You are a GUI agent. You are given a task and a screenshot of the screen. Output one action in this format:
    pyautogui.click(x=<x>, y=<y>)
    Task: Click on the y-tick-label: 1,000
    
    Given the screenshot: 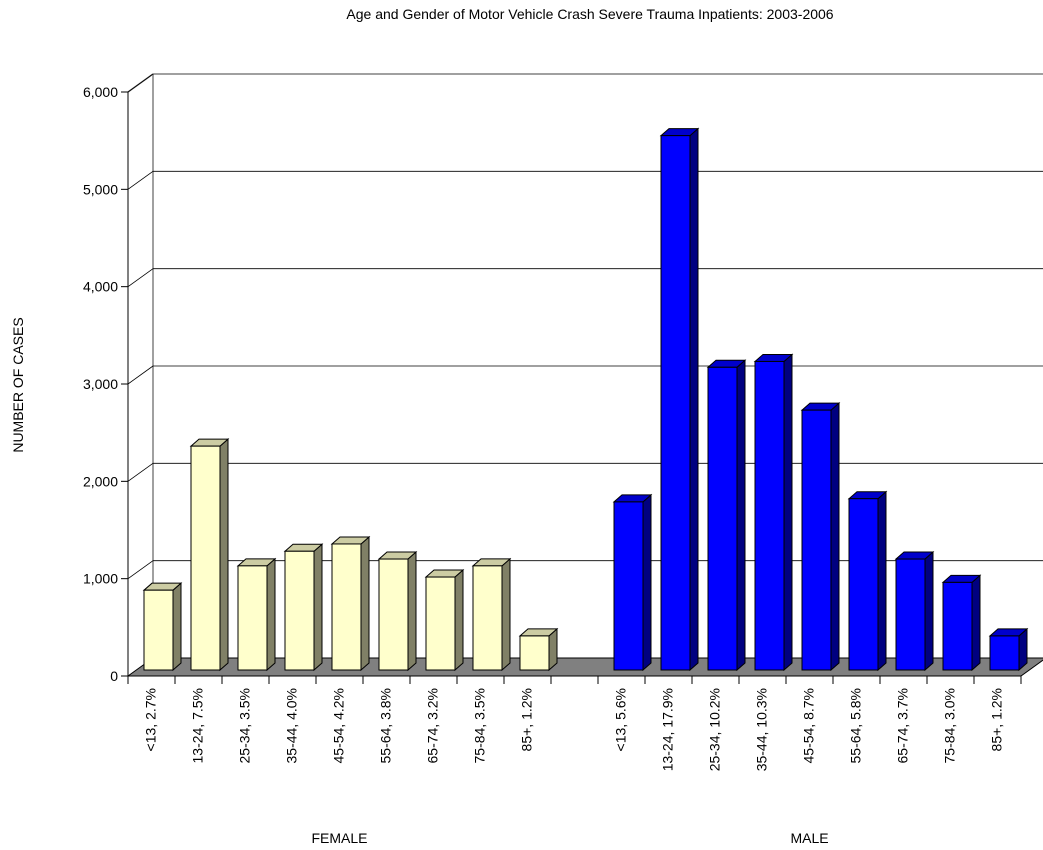 What is the action you would take?
    pyautogui.click(x=100, y=579)
    